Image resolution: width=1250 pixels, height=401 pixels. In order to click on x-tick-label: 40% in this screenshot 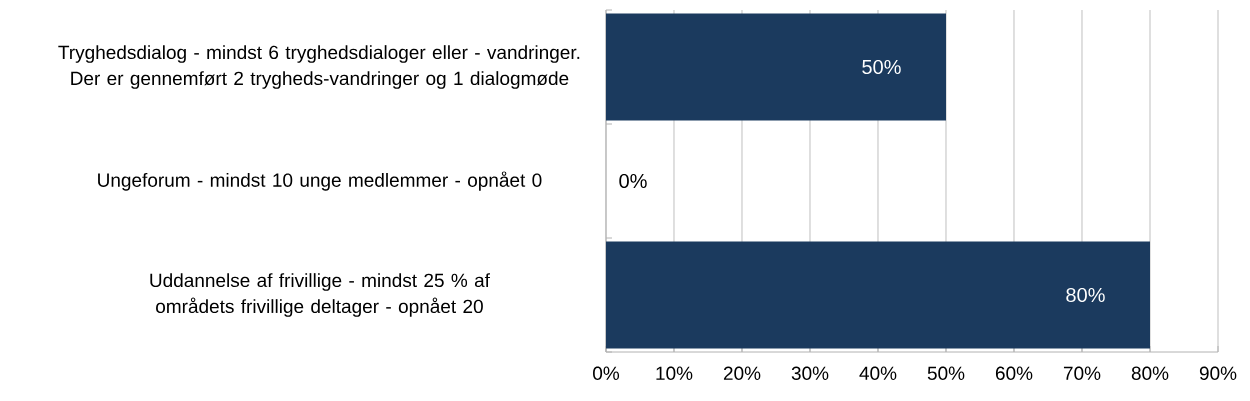, I will do `click(878, 373)`.